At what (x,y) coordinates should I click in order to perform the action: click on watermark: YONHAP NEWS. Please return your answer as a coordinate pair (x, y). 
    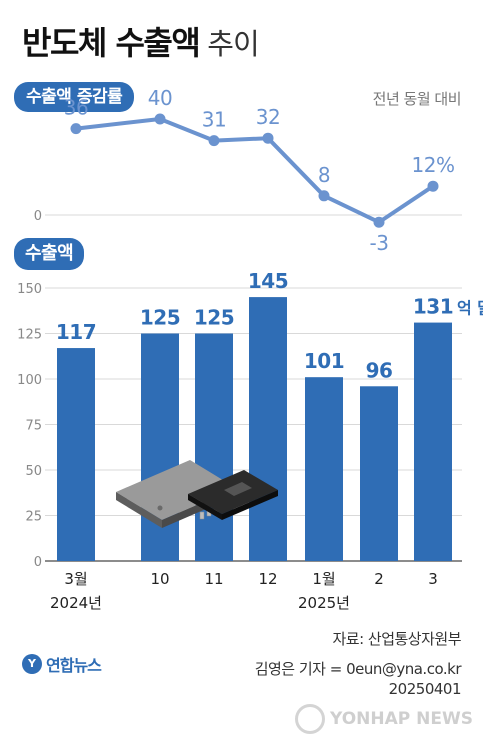
    Looking at the image, I should click on (384, 719).